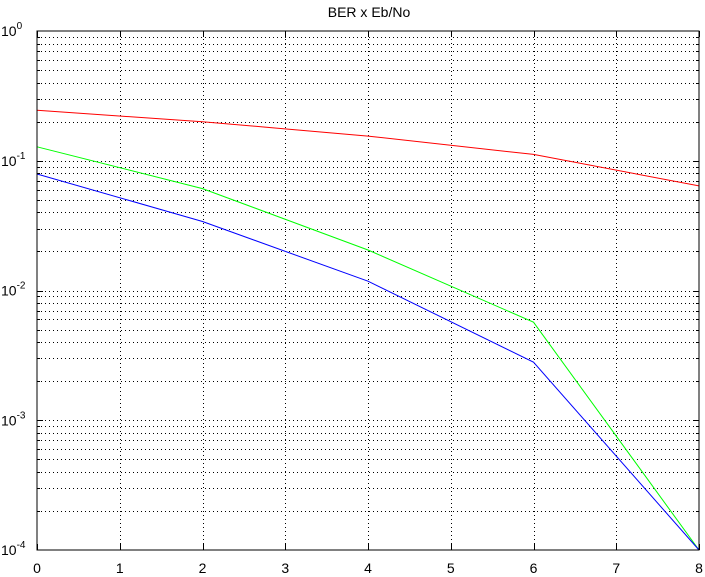  I want to click on x-tick-label: 1, so click(120, 568).